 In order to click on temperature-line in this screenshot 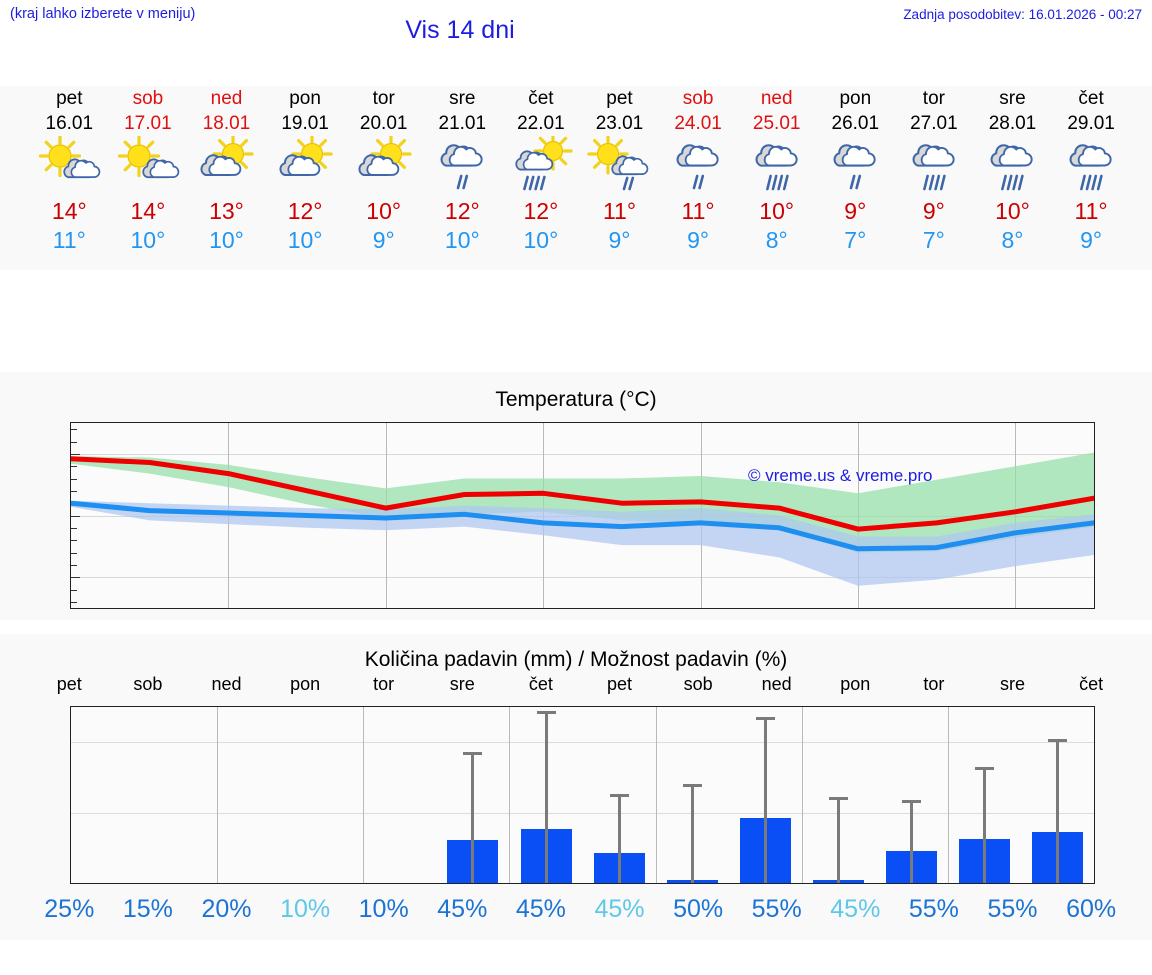, I will do `click(582, 526)`.